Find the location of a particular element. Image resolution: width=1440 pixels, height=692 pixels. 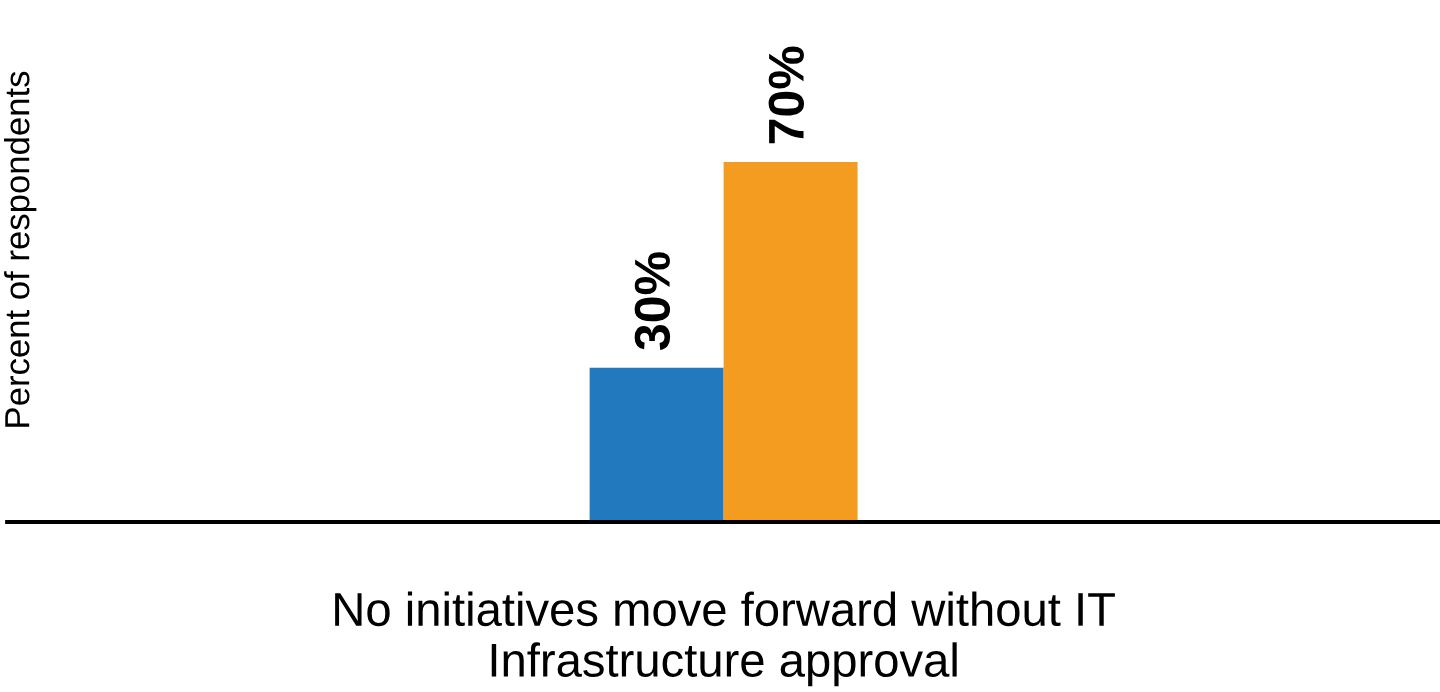

data-label: 70% is located at coordinates (786, 95).